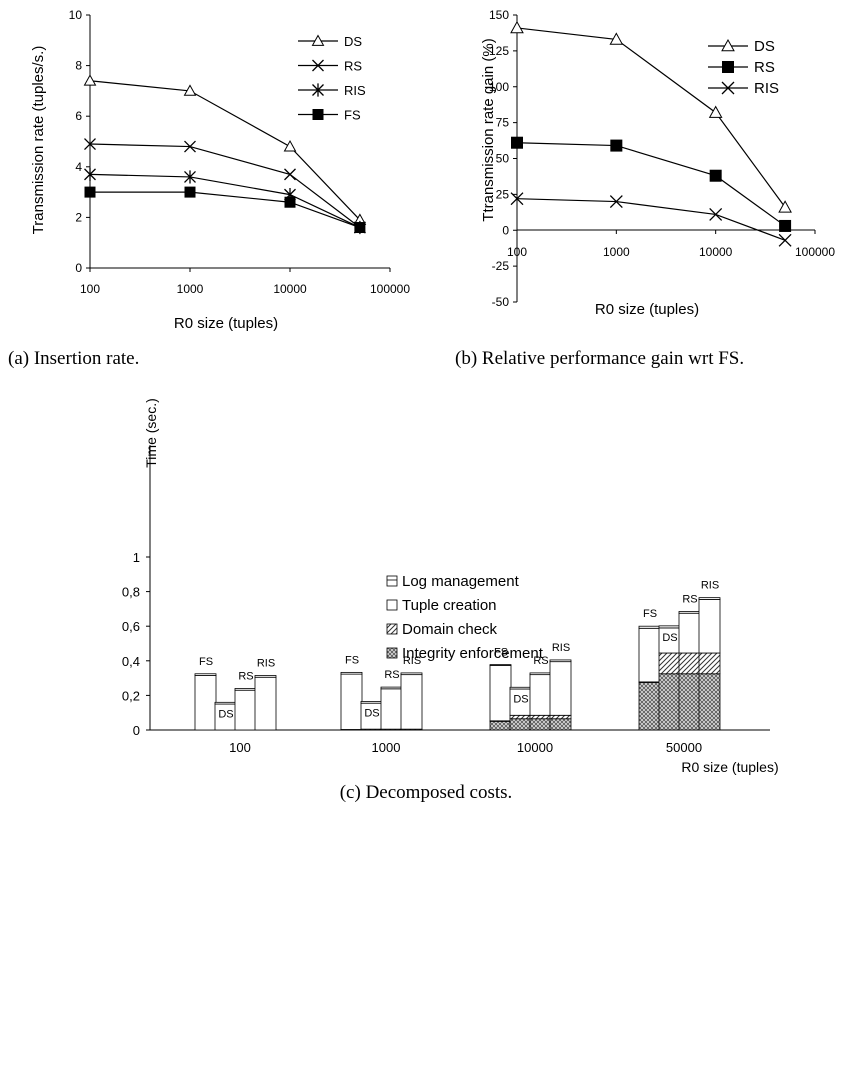  I want to click on chart-a-axes: 0 2 4 6 8 10 100 1000 10000 100000, so click(240, 152).